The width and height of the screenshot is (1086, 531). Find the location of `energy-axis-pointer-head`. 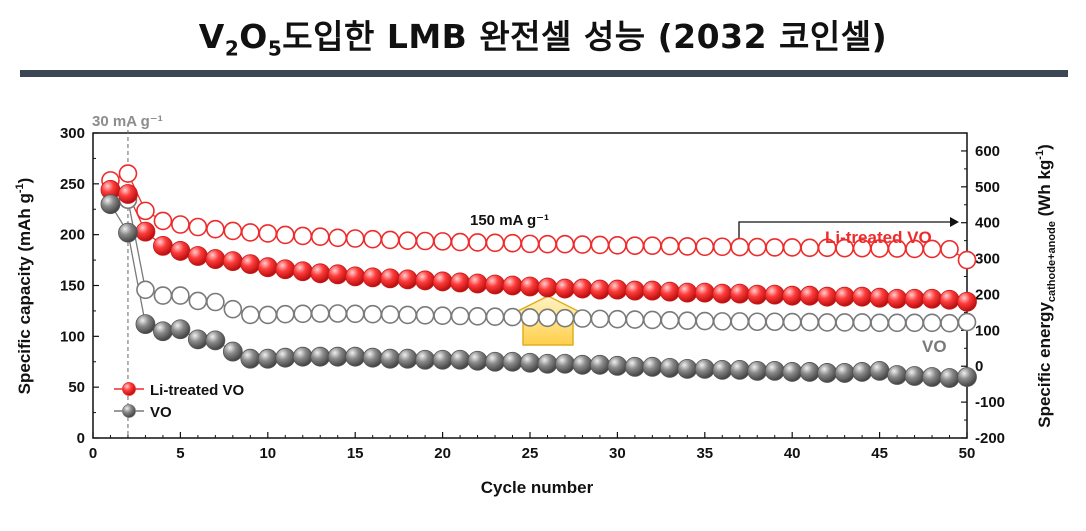

energy-axis-pointer-head is located at coordinates (954, 222).